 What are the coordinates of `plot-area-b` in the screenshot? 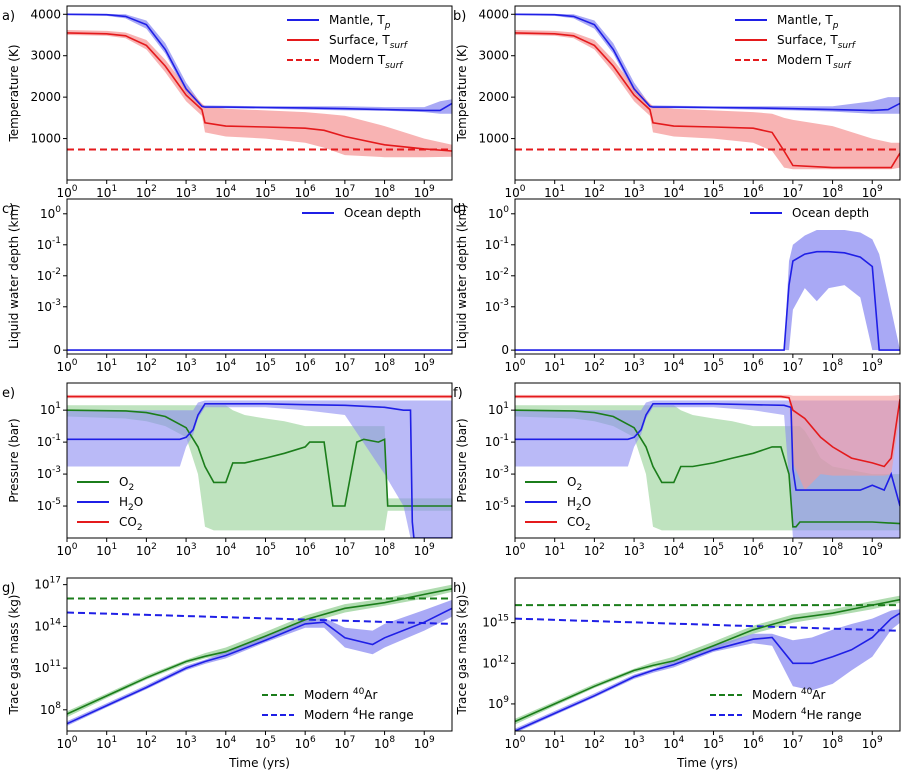 It's located at (707, 91).